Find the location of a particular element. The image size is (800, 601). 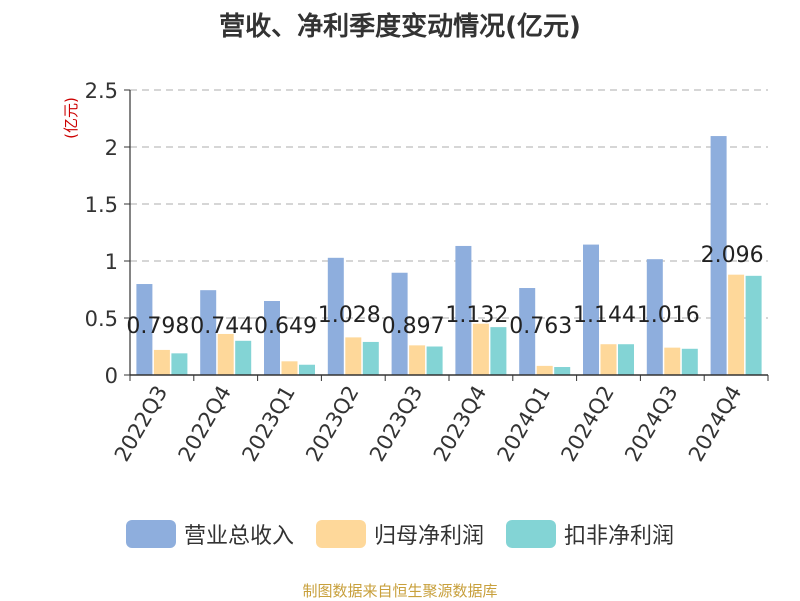

x-tick-label: 2023Q2 is located at coordinates (332, 424).